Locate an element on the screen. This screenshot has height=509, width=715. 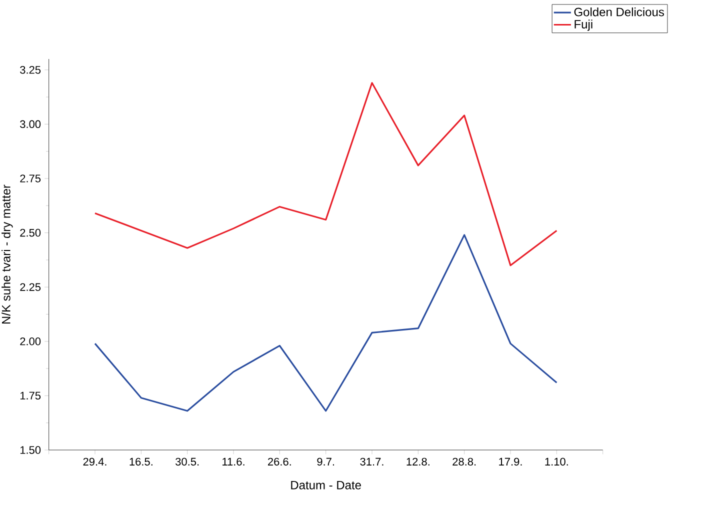
y-tick-label: 2.75 is located at coordinates (30, 178).